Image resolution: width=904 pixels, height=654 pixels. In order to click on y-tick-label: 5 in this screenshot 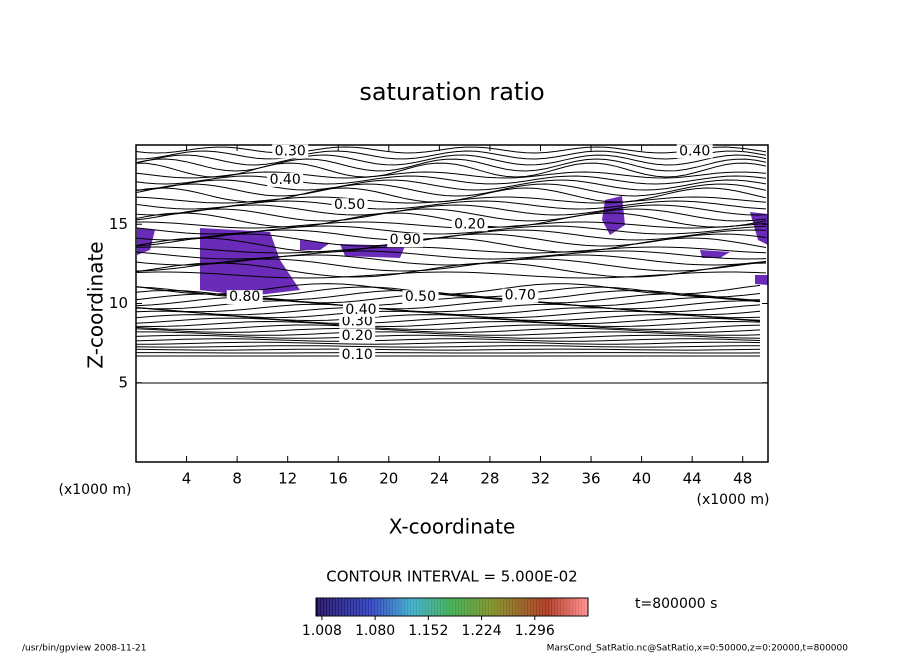, I will do `click(123, 382)`.